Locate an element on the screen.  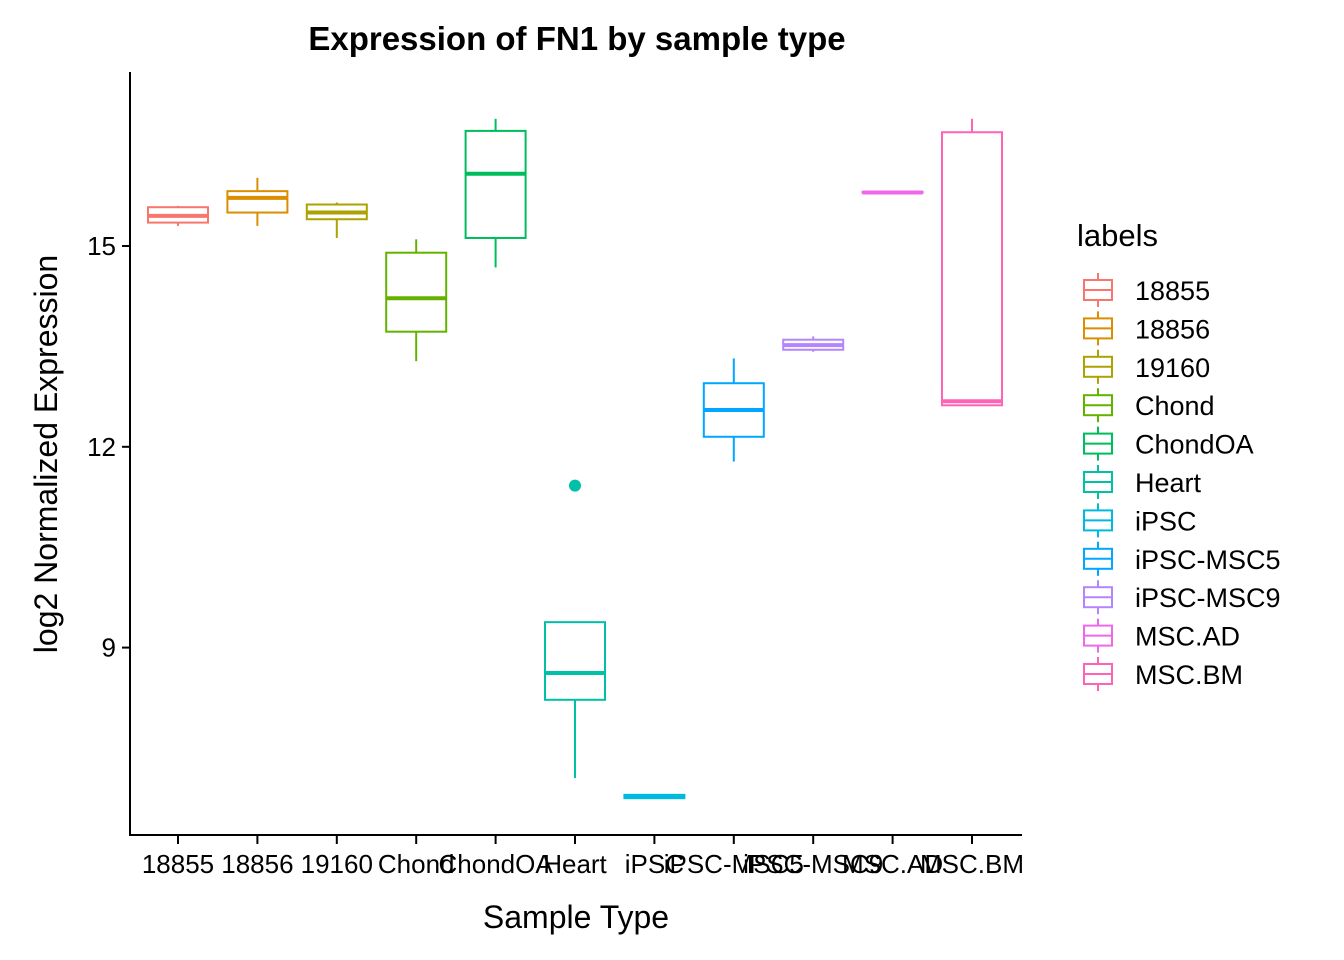
legend-item-MSC.AD: MSC.AD is located at coordinates (1161, 635).